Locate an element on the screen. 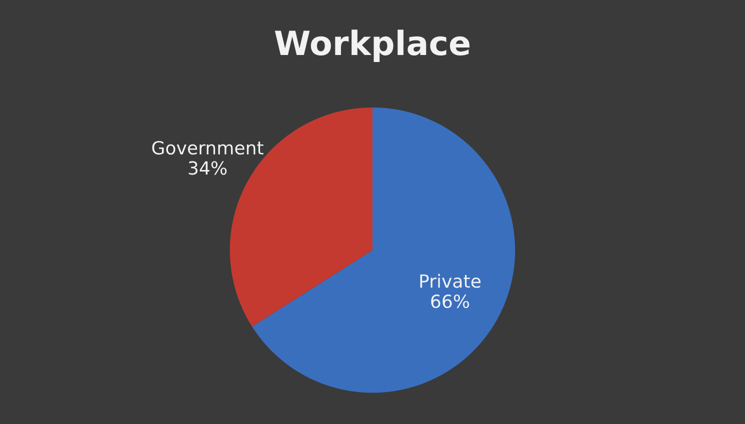 The height and width of the screenshot is (424, 745). slice-label: Government is located at coordinates (208, 147).